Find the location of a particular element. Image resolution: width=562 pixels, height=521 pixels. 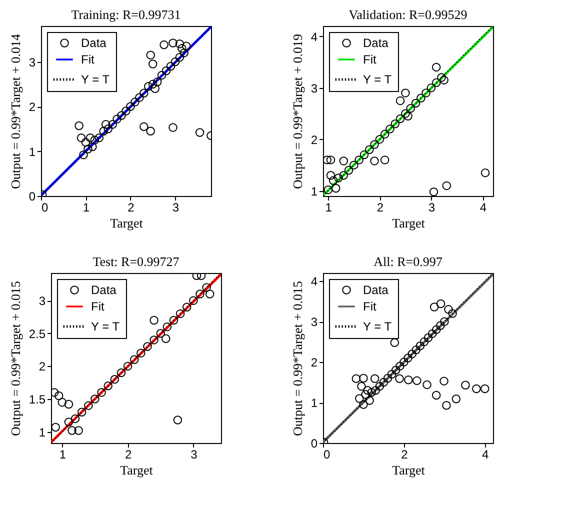

y-tick-label: 1.5 is located at coordinates (37, 399).